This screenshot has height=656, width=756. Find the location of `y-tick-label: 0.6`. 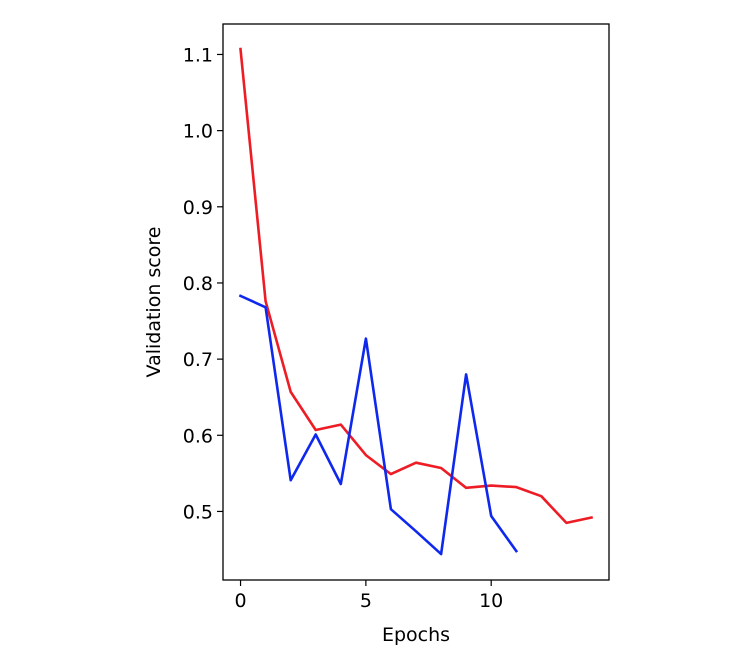

y-tick-label: 0.6 is located at coordinates (198, 436).